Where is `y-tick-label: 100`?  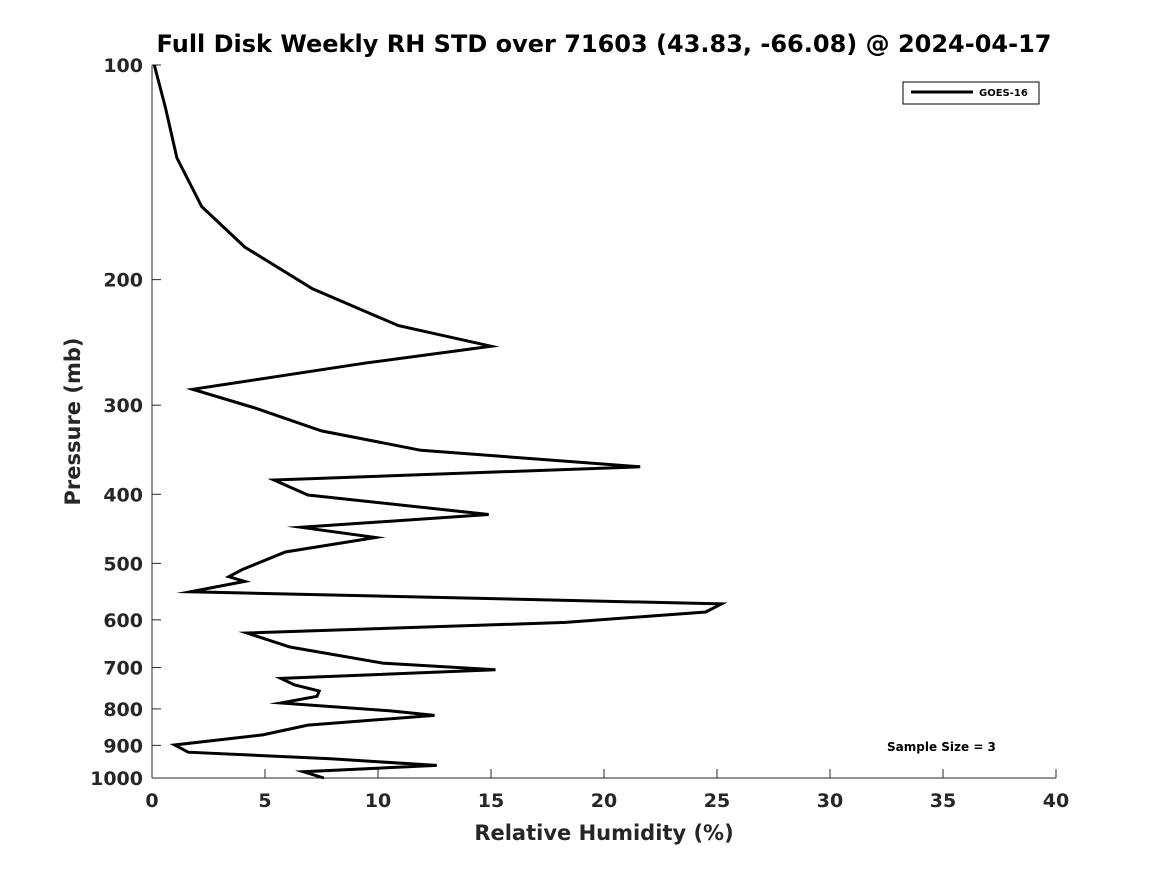
y-tick-label: 100 is located at coordinates (123, 66).